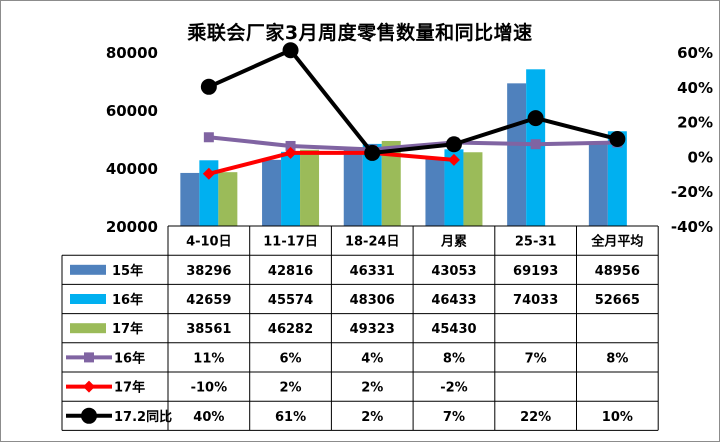 This screenshot has width=720, height=442. Describe the element at coordinates (617, 417) in the screenshot. I see `data-label: 10%` at that location.